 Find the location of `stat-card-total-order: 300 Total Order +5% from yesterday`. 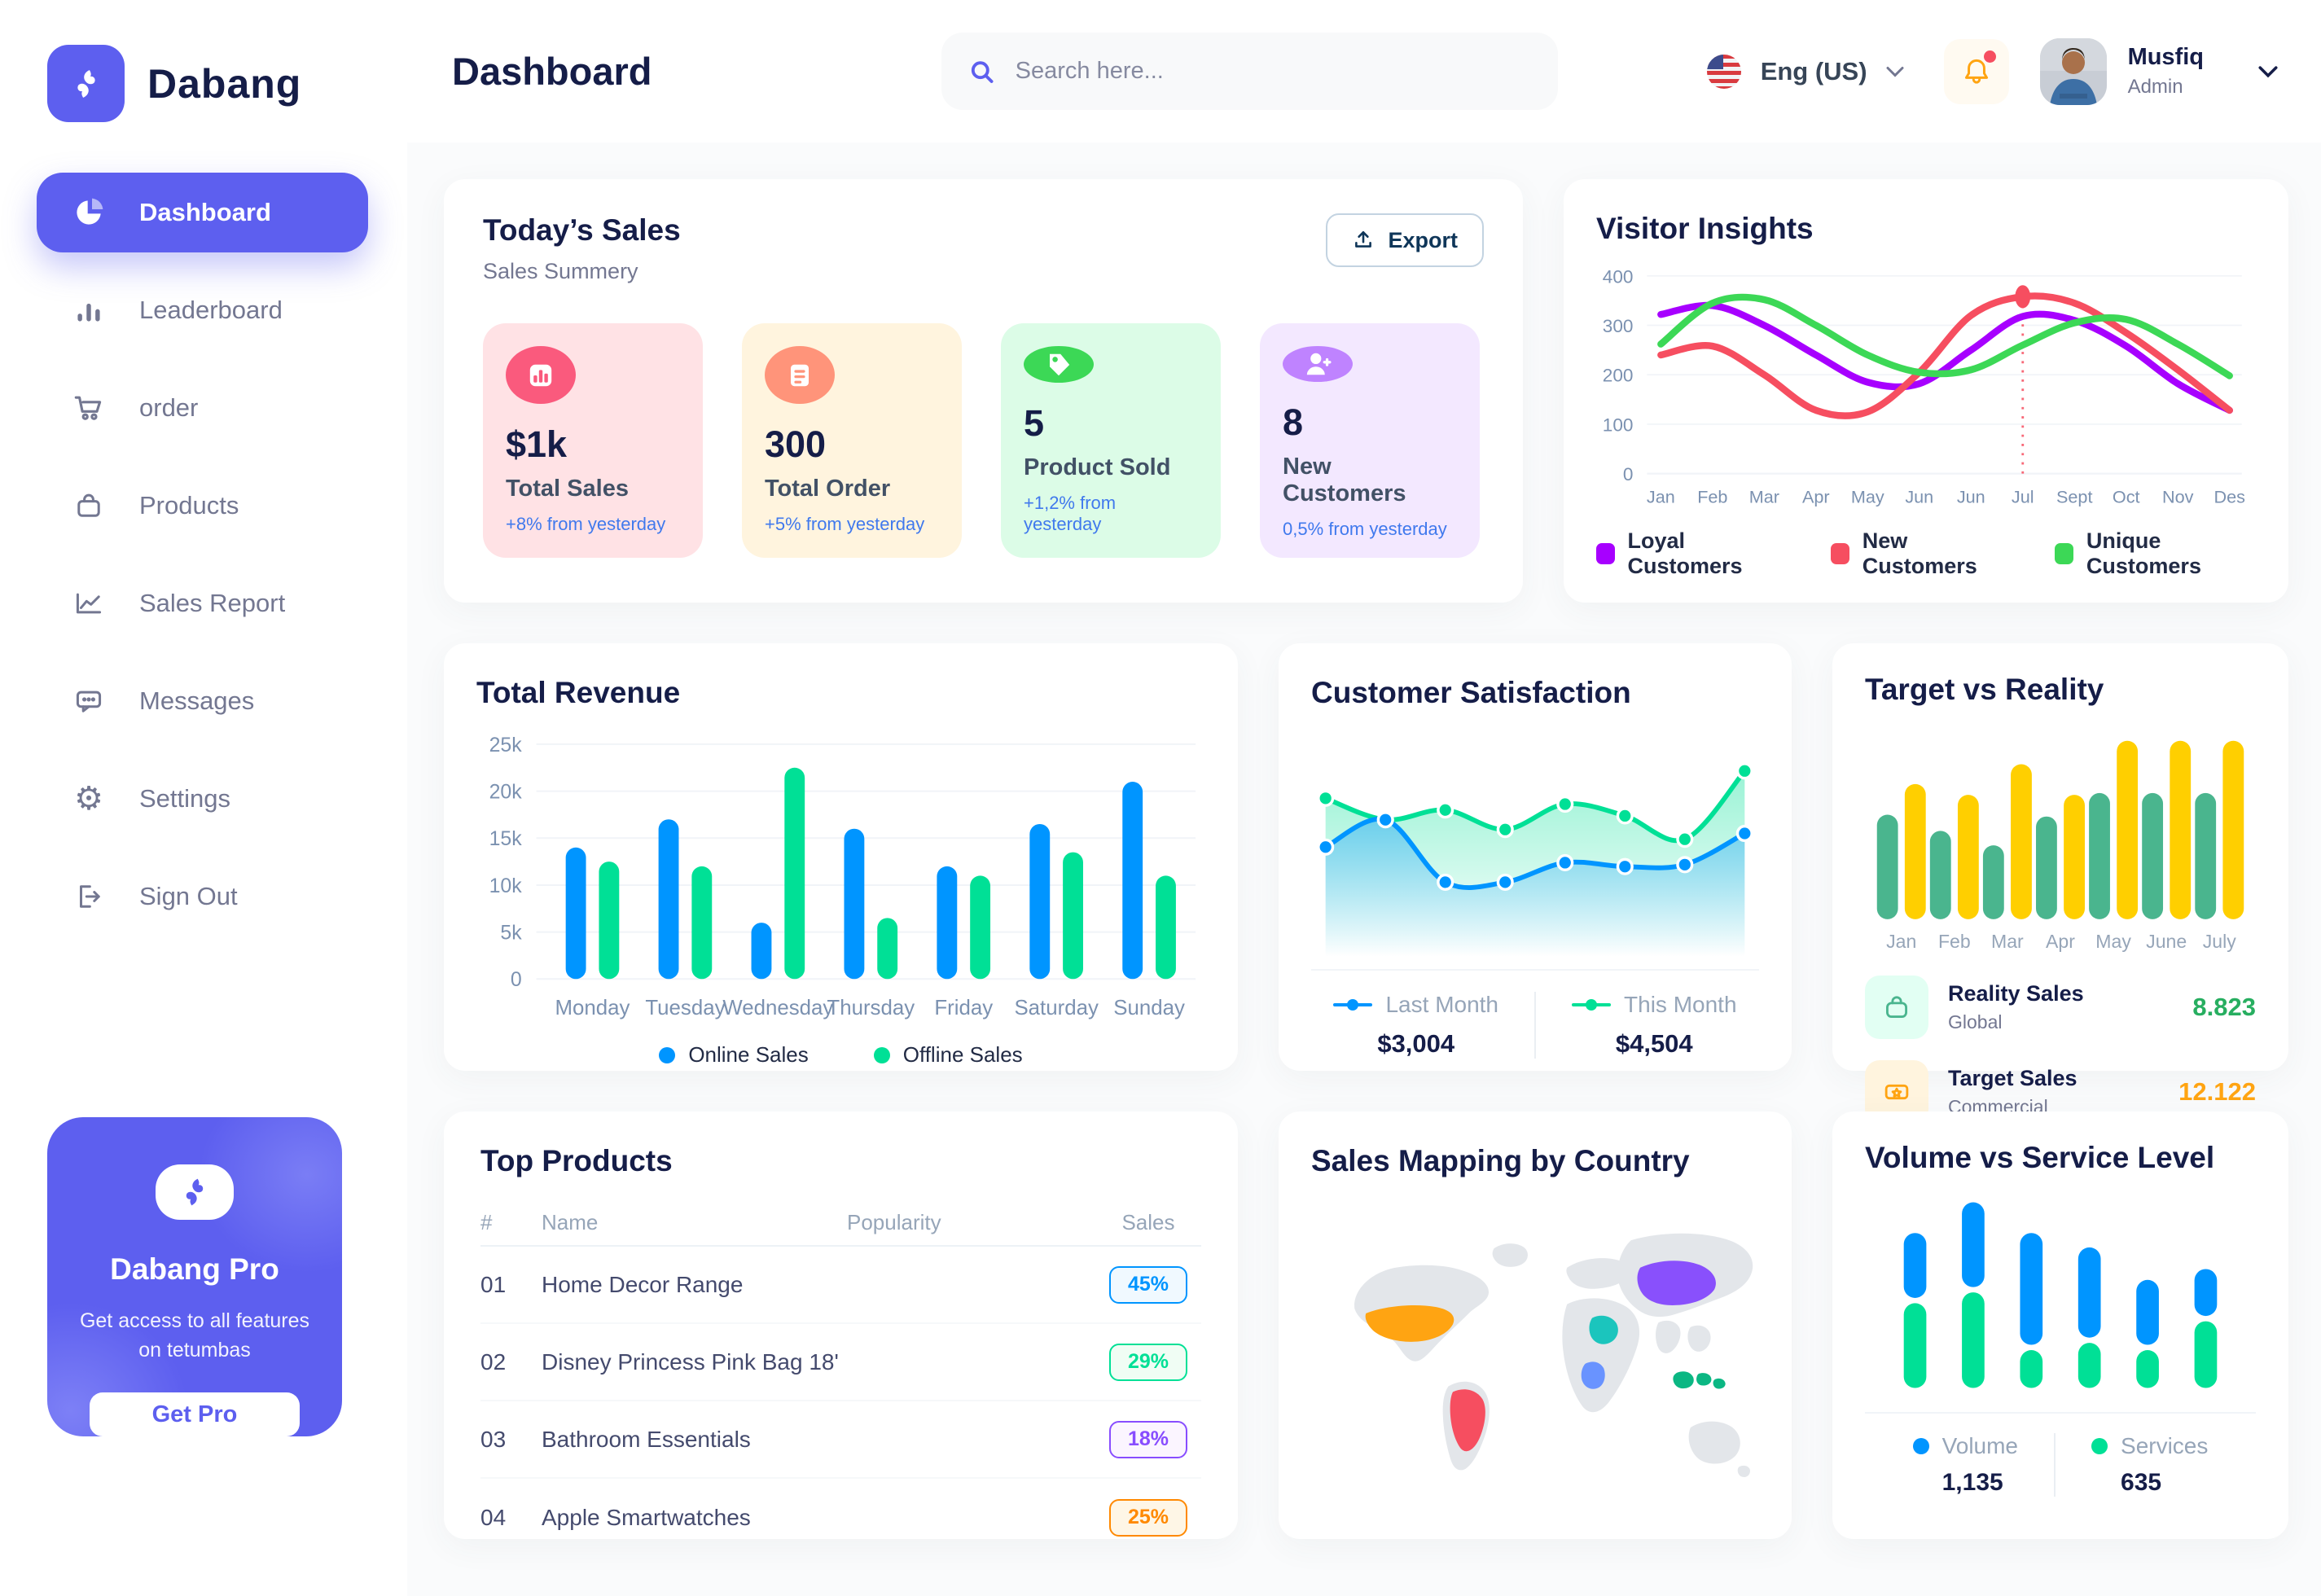

stat-card-total-order: 300 Total Order +5% from yesterday is located at coordinates (852, 441).